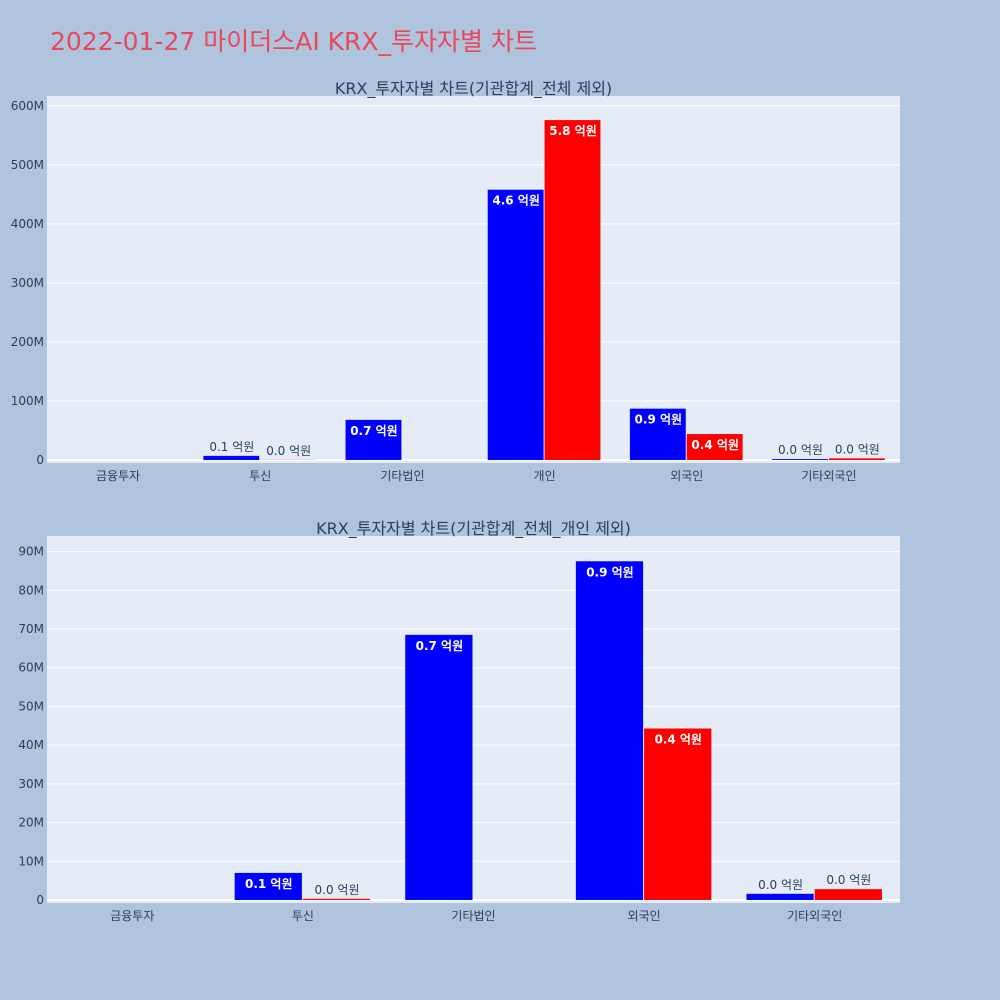 This screenshot has width=1000, height=1000. Describe the element at coordinates (573, 131) in the screenshot. I see `data-label: 5.8 억원` at that location.